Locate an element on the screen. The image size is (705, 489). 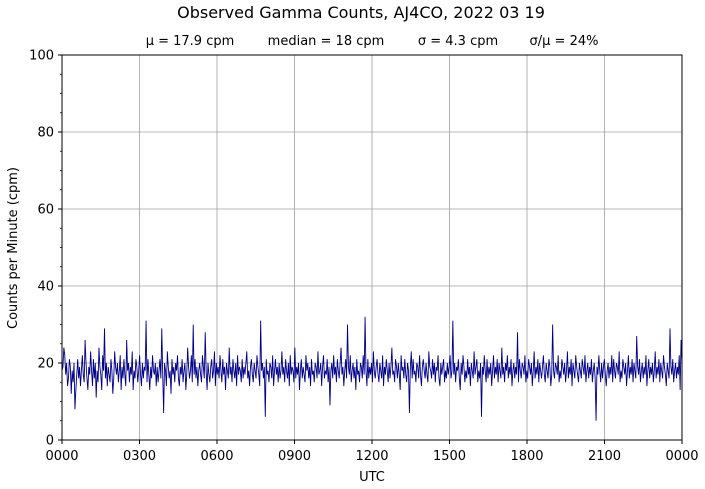
y-tick-label: 40 is located at coordinates (45, 287).